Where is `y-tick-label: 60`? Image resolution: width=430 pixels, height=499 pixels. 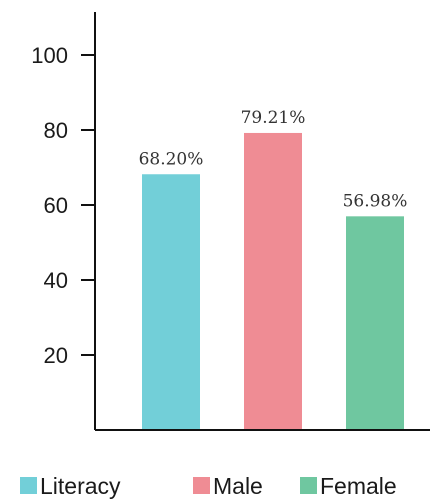
y-tick-label: 60 is located at coordinates (56, 205).